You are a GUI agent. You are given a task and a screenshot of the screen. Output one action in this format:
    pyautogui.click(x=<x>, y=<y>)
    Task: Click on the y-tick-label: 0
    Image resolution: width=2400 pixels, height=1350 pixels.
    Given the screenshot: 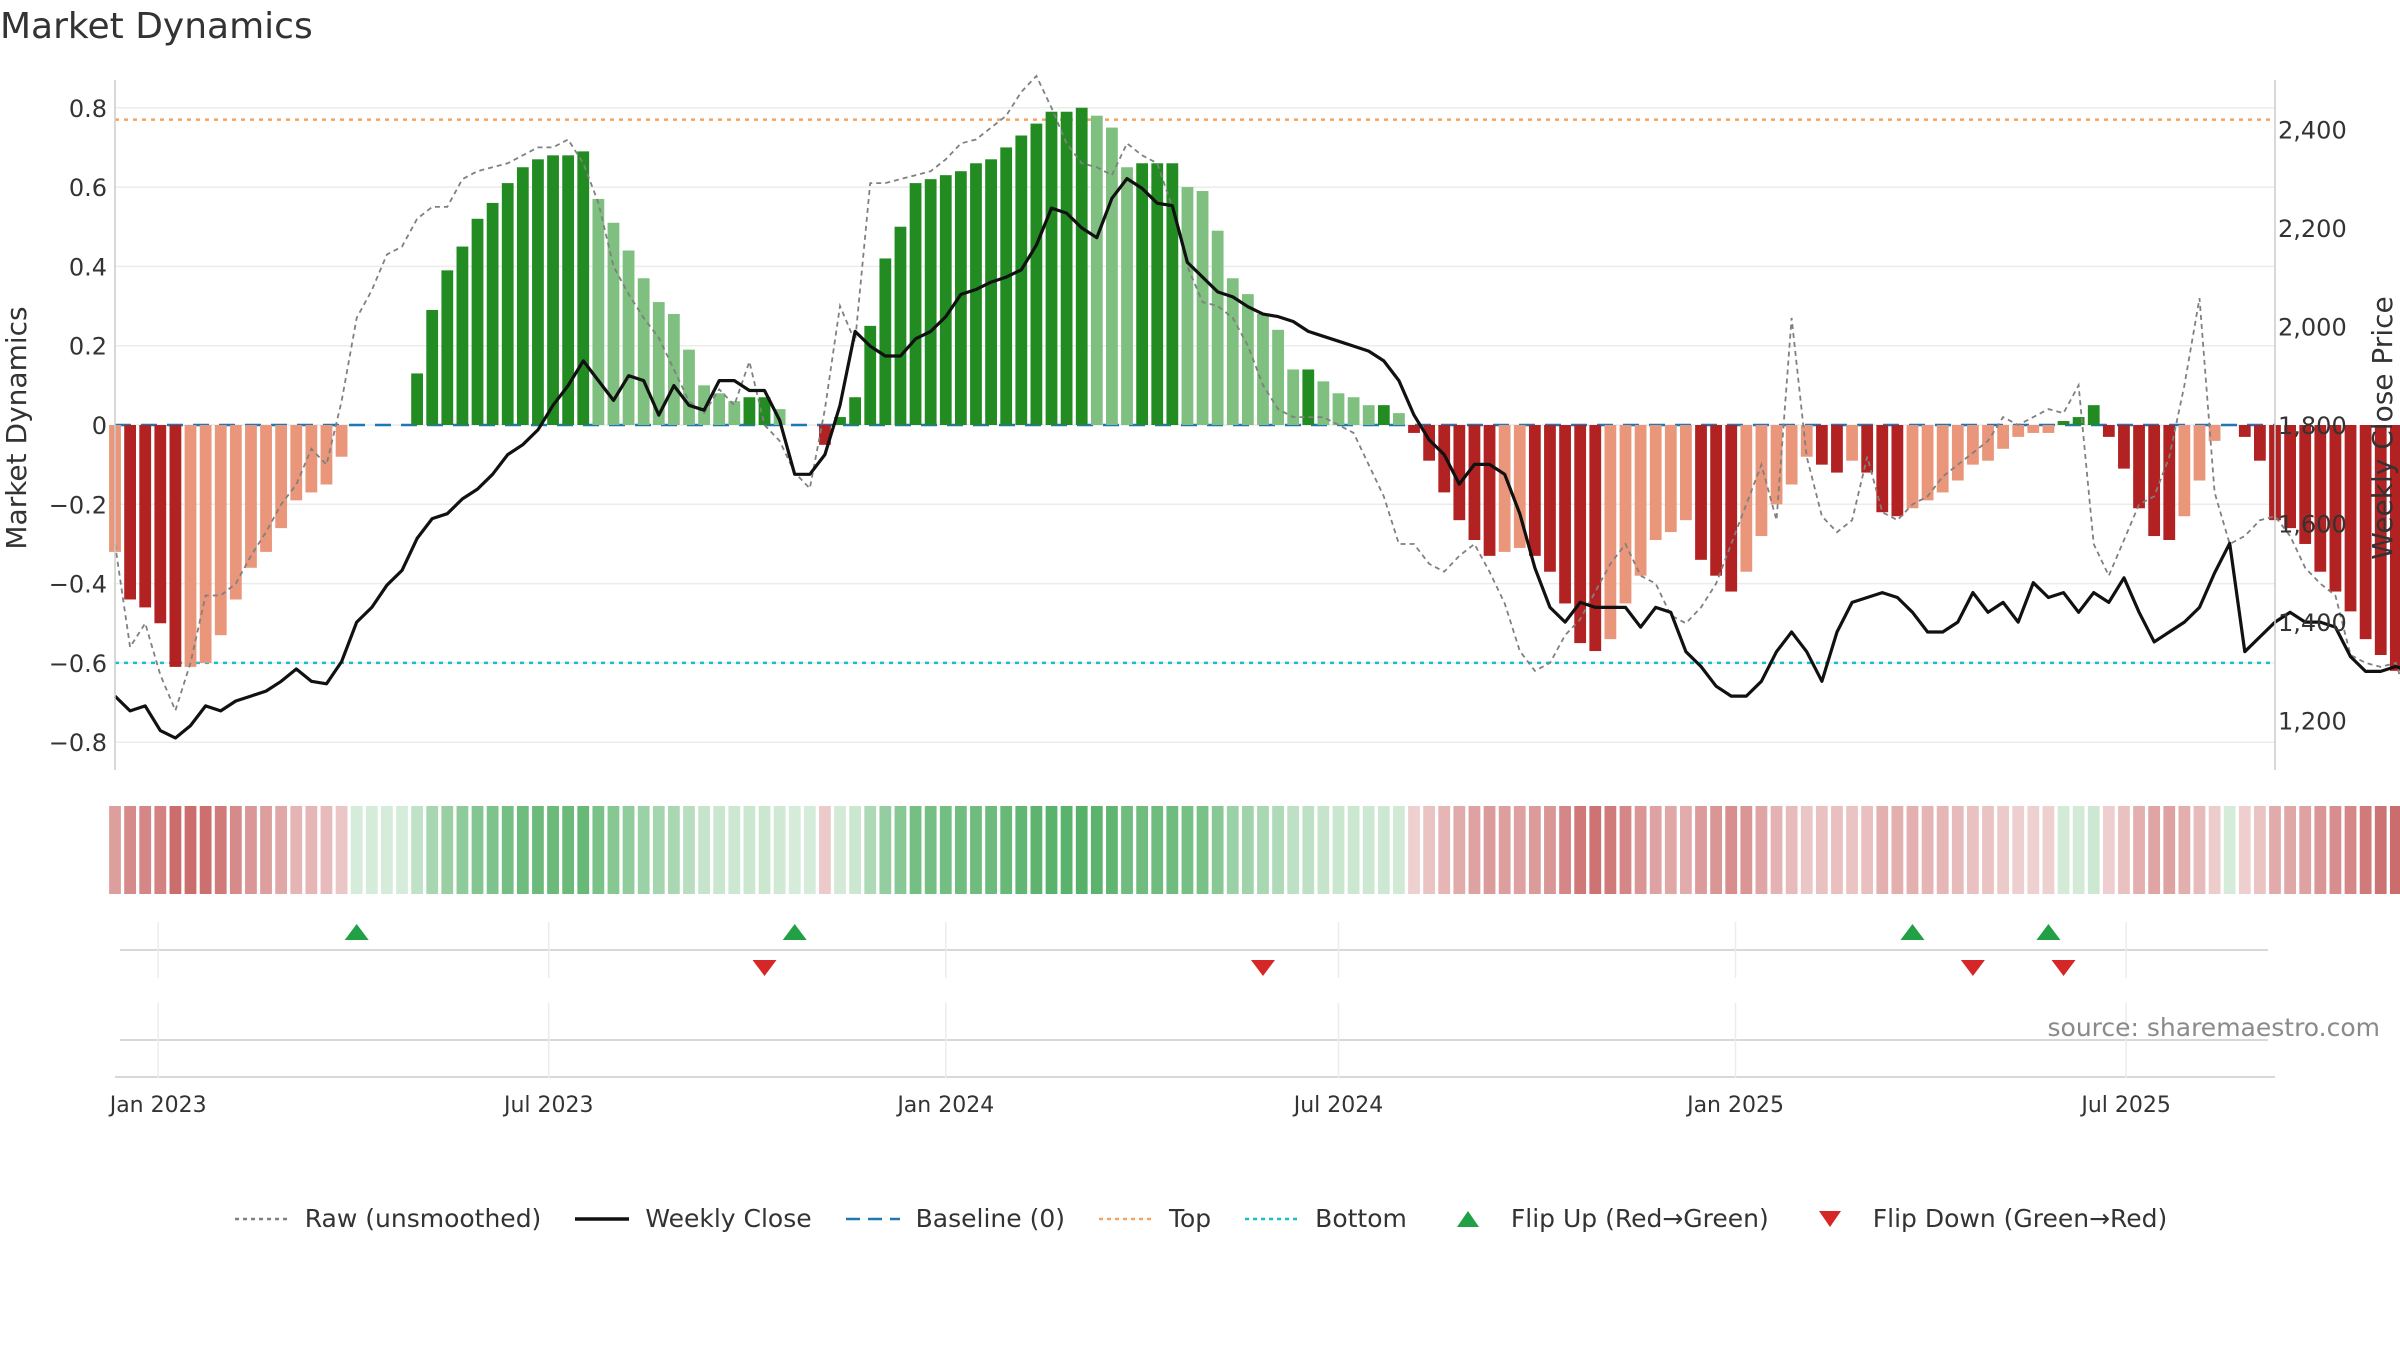 What is the action you would take?
    pyautogui.click(x=99, y=426)
    